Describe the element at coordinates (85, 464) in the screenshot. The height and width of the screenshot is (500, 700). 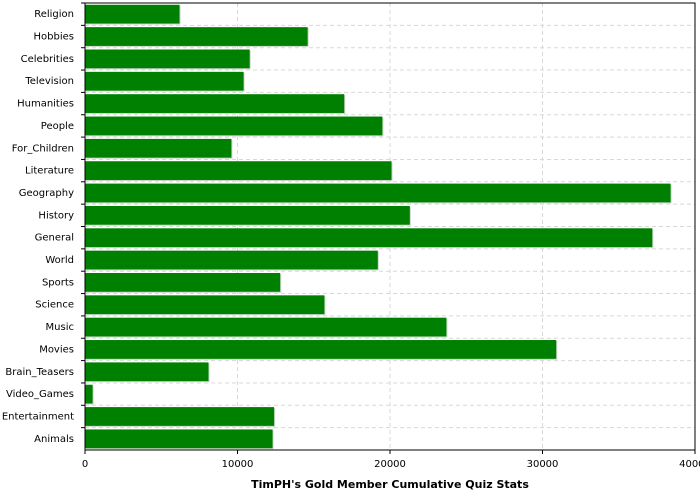
I see `x-tick-label: 0` at that location.